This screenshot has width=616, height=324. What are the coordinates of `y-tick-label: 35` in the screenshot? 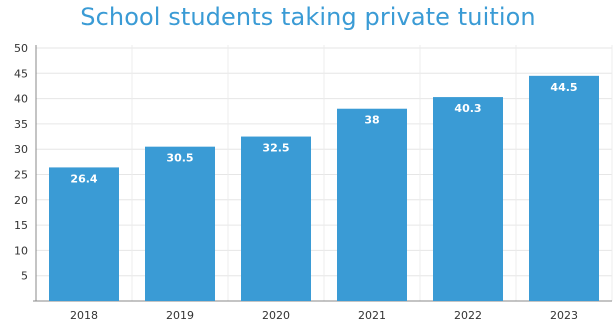 It's located at (21, 124).